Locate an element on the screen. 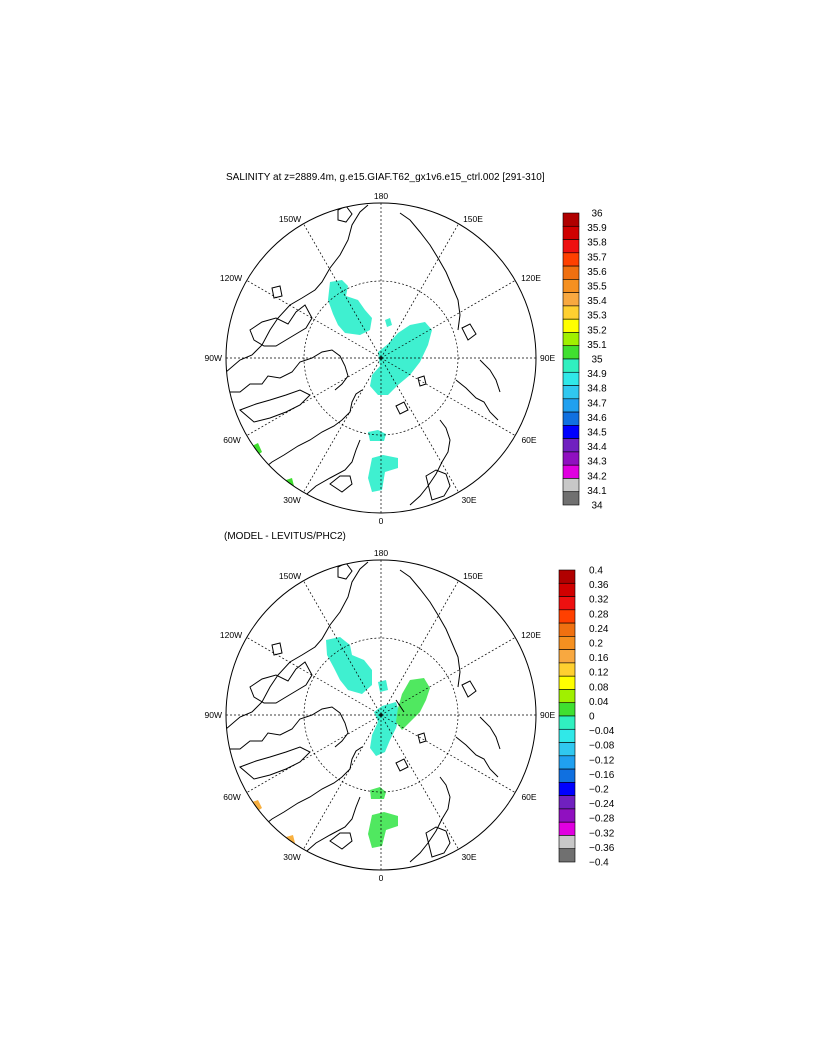 This screenshot has width=818, height=1055. panel2-lon-60e: 60E is located at coordinates (528, 797).